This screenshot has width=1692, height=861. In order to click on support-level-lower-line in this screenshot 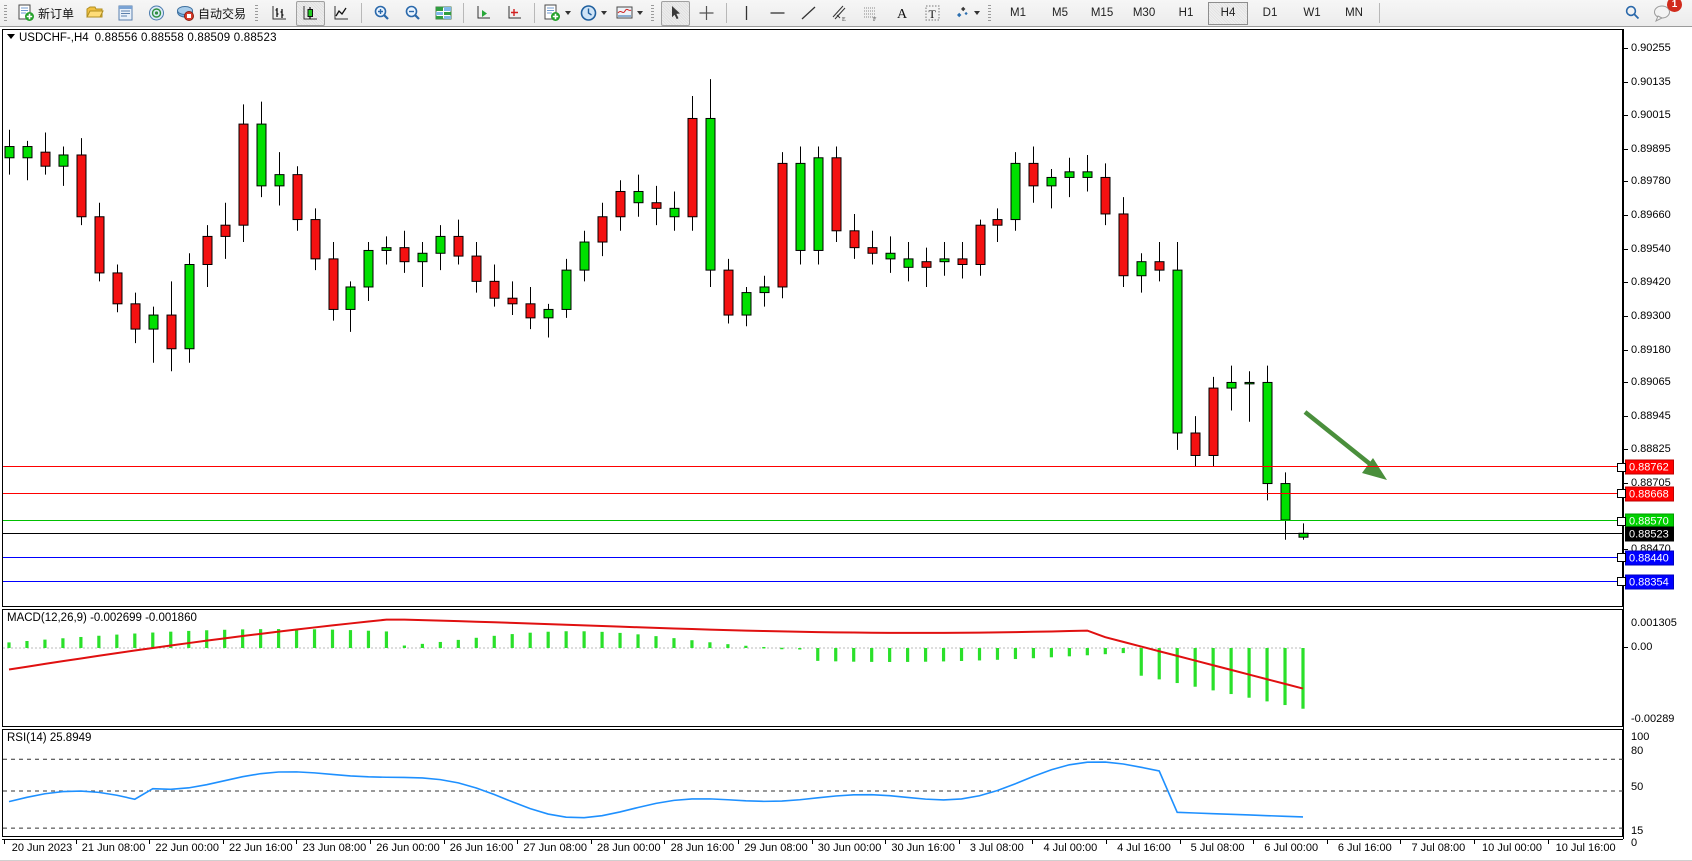, I will do `click(812, 581)`.